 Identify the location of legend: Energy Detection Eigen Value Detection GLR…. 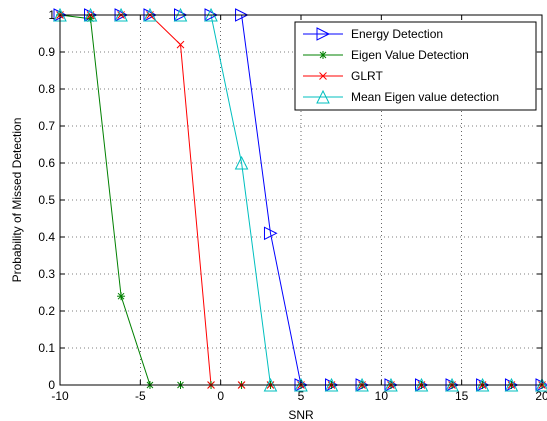
(415, 66).